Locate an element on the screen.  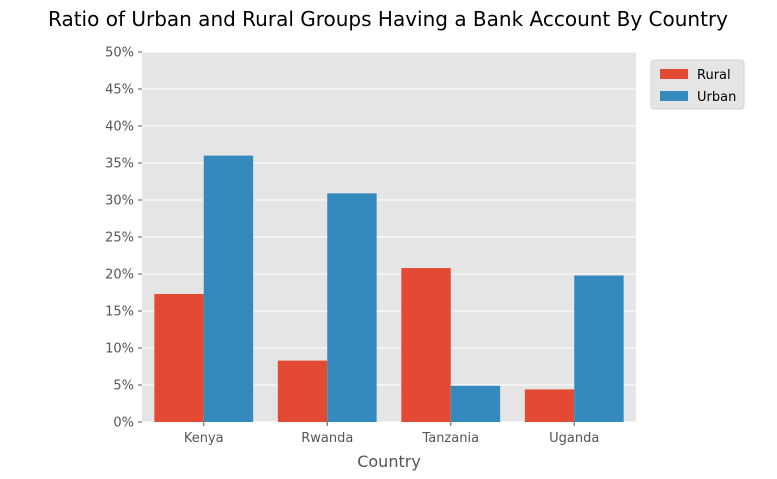
y-tick-label: 40% is located at coordinates (119, 127).